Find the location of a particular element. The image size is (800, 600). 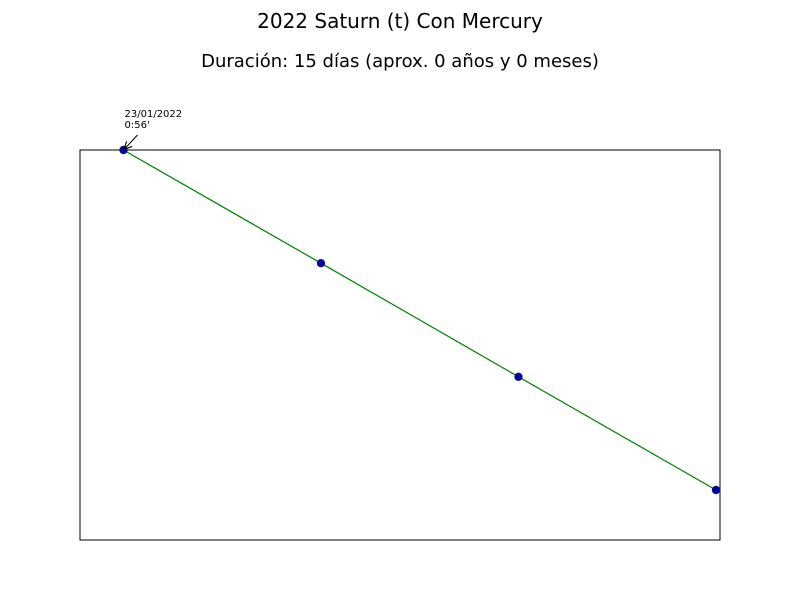

annotation-time-label: 0:56' is located at coordinates (137, 125).